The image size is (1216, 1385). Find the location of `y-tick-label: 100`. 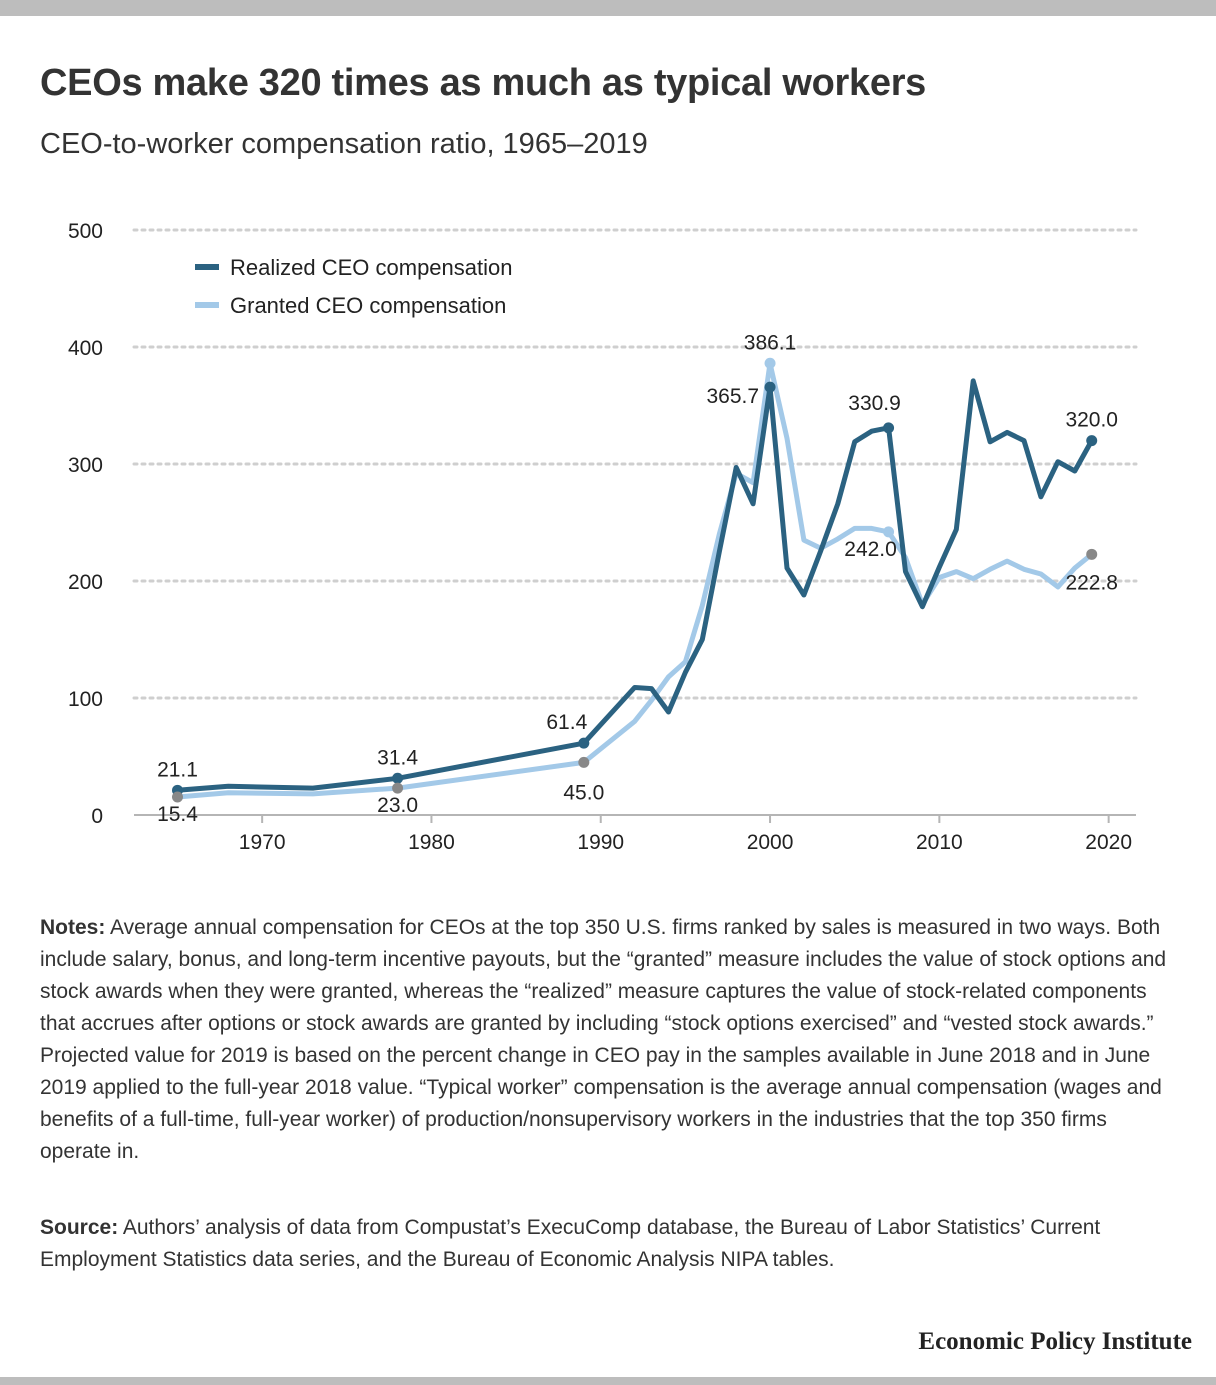

y-tick-label: 100 is located at coordinates (85, 699).